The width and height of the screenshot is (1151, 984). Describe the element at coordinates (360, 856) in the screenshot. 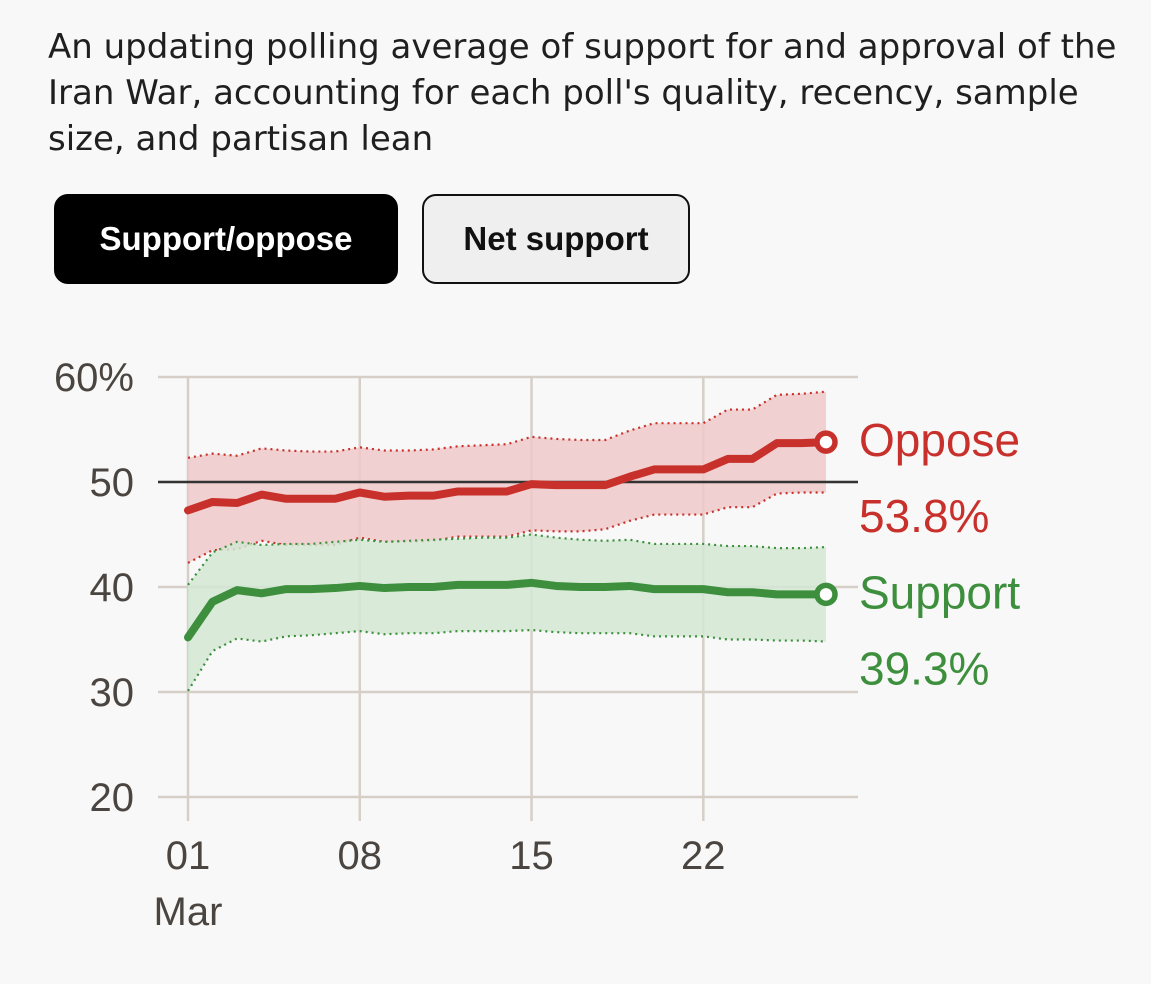

I see `x-tick-label: 08` at that location.